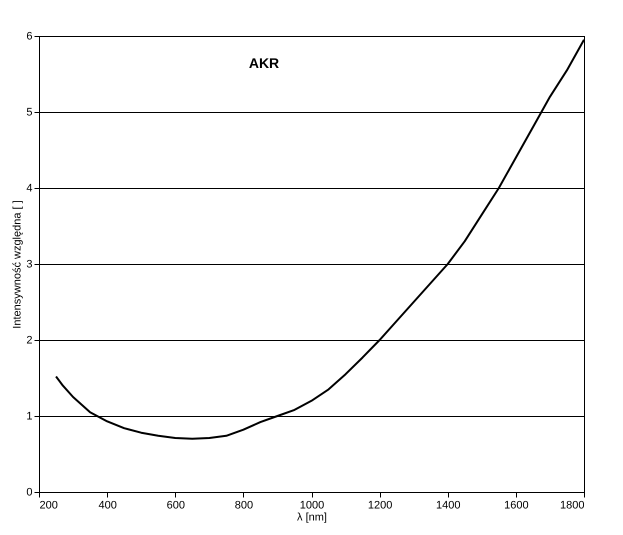  Describe the element at coordinates (312, 518) in the screenshot. I see `x-axis-title: λ [nm]` at that location.